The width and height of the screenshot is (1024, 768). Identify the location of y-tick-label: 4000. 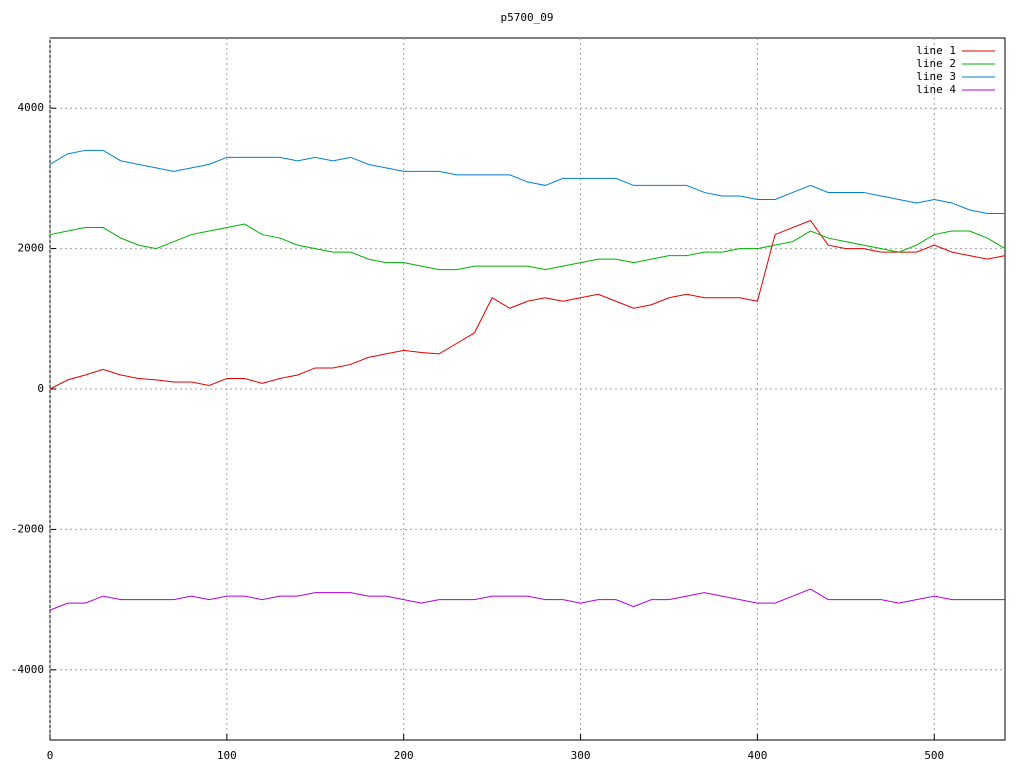
(31, 107).